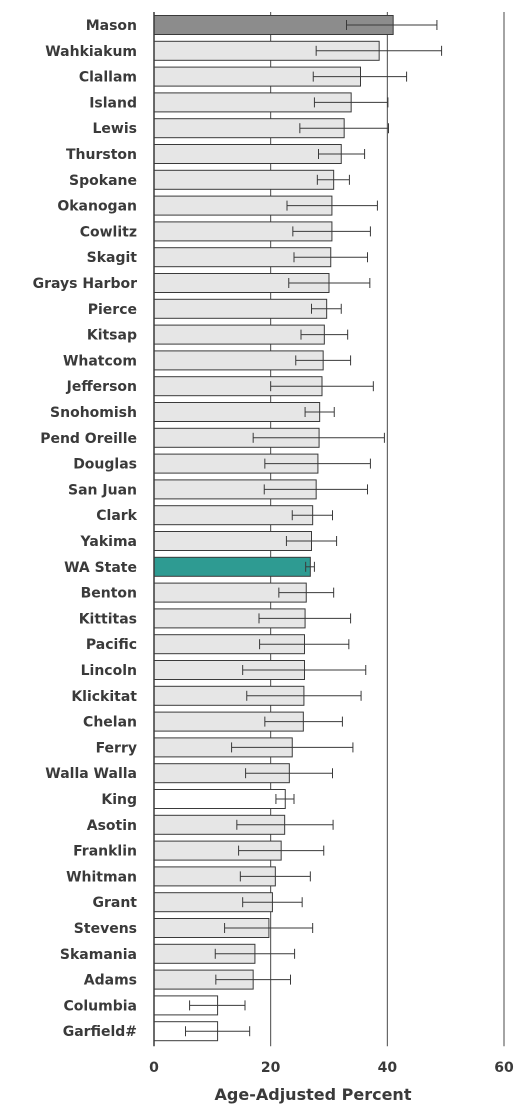 The image size is (514, 1104). What do you see at coordinates (119, 800) in the screenshot?
I see `category-label: King` at bounding box center [119, 800].